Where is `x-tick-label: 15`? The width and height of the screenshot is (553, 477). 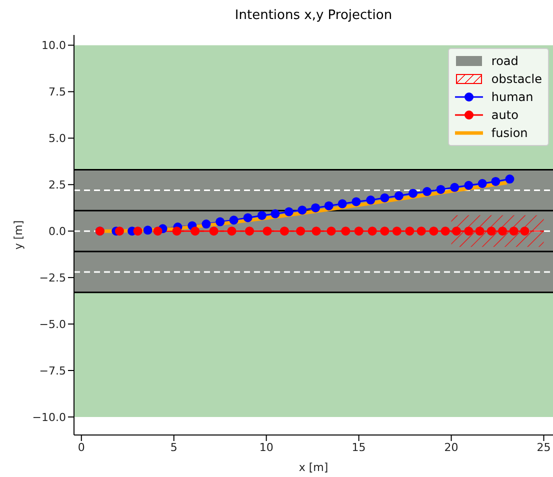 x-tick-label: 15 is located at coordinates (359, 447).